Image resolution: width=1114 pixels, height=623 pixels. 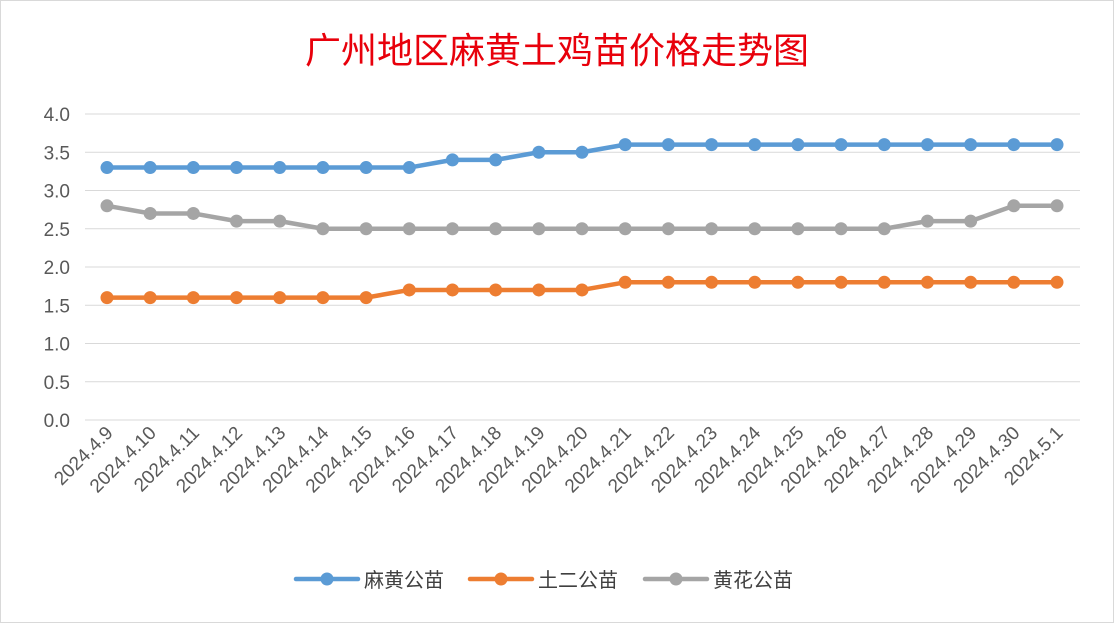 What do you see at coordinates (57, 383) in the screenshot?
I see `y-tick-label: 0.5` at bounding box center [57, 383].